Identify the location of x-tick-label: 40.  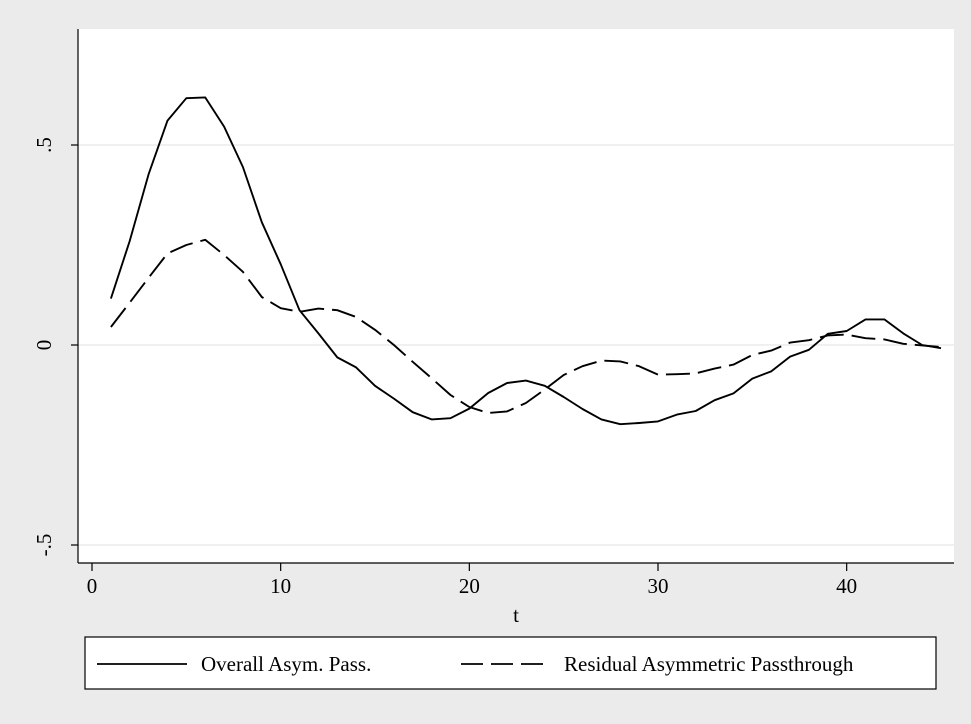
(846, 586).